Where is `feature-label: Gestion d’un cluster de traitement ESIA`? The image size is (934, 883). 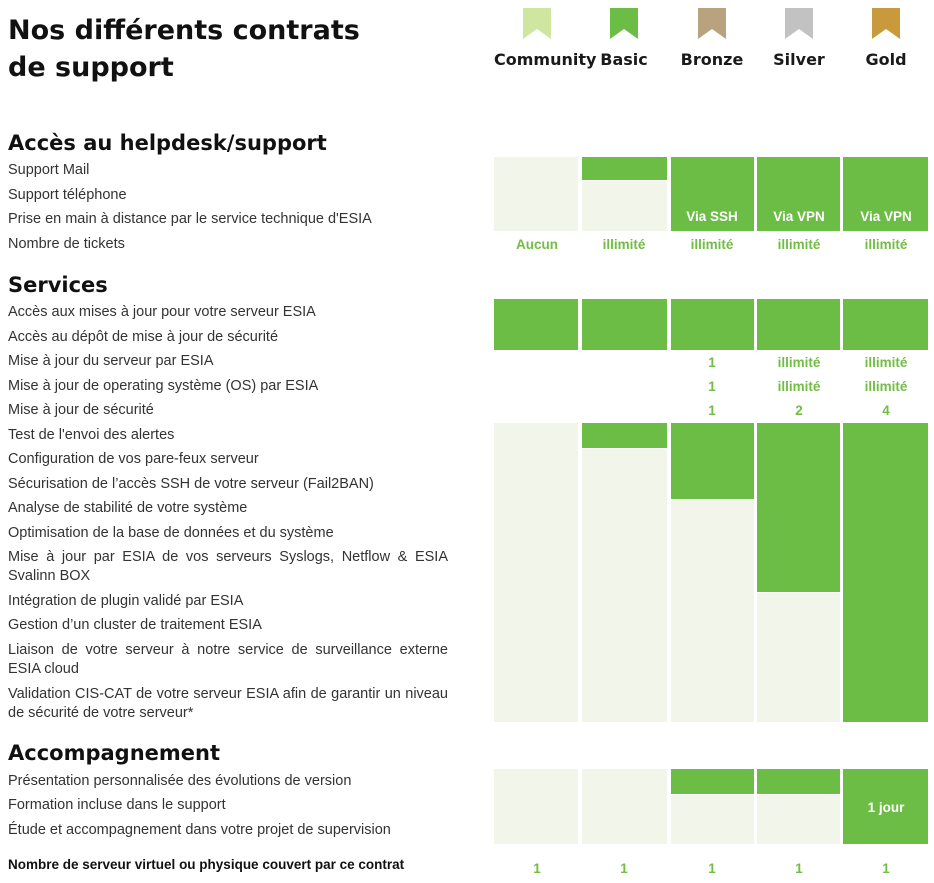 feature-label: Gestion d’un cluster de traitement ESIA is located at coordinates (135, 625).